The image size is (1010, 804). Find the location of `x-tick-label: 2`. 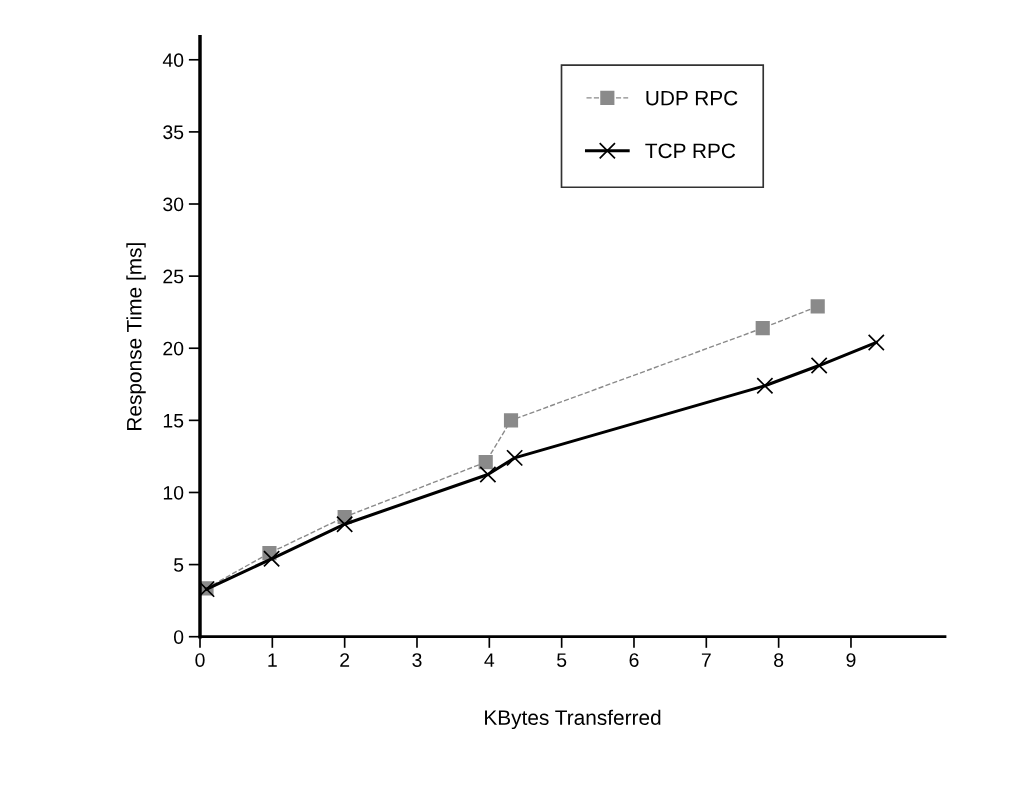

x-tick-label: 2 is located at coordinates (345, 660).